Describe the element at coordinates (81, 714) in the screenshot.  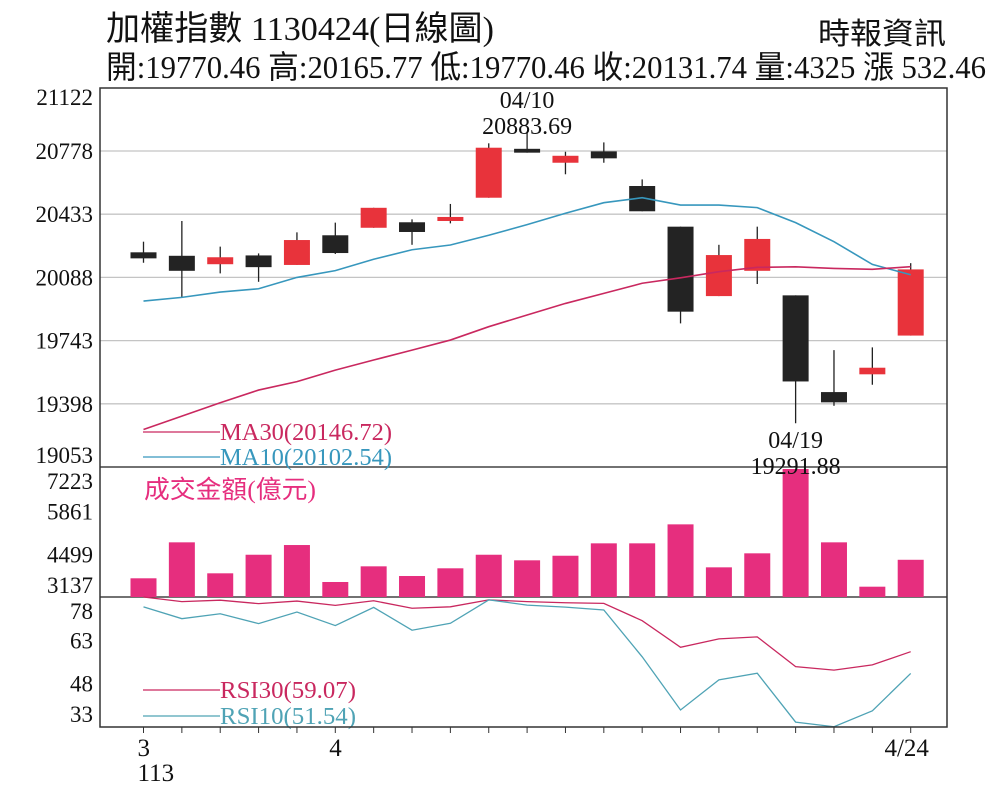
I see `rsi-tick-label: 33` at that location.